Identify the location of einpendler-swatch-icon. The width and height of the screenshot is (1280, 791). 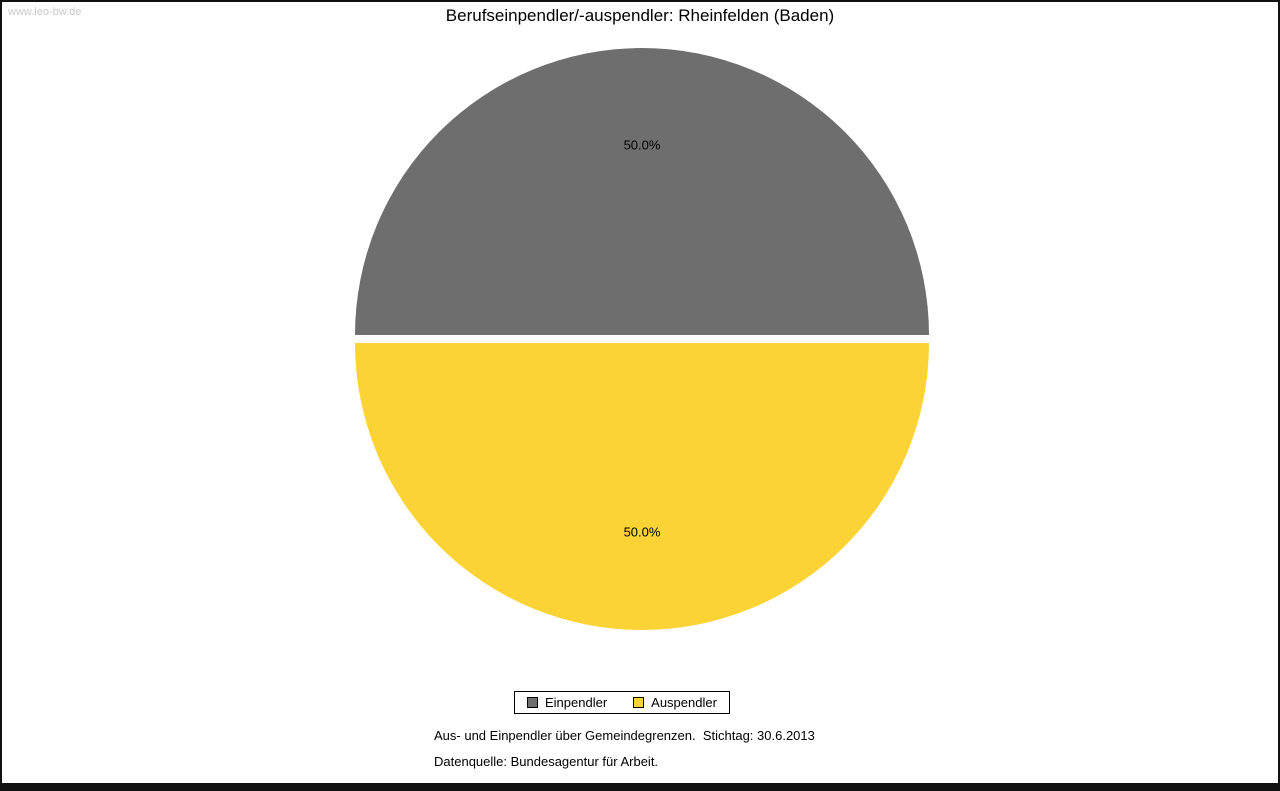
(532, 702).